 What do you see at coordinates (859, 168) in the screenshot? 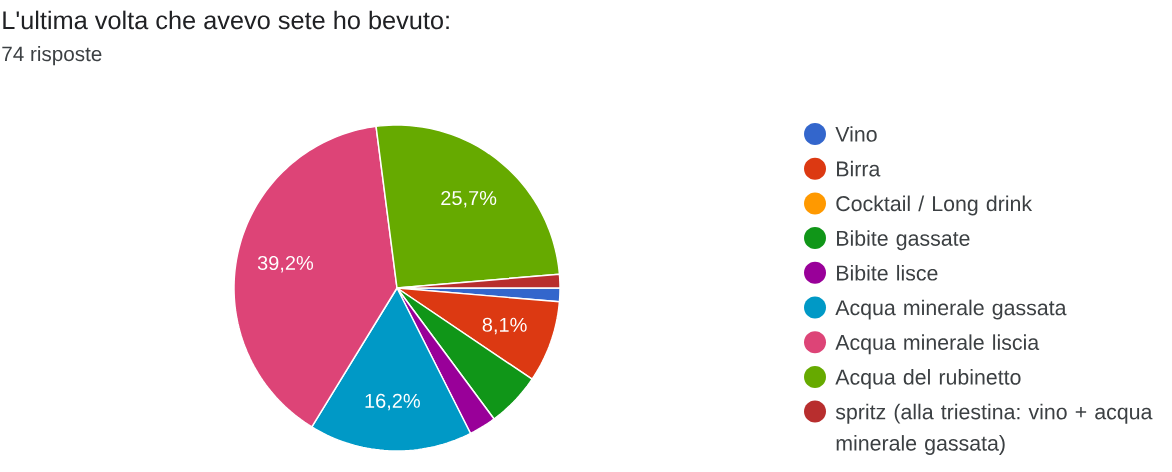
I see `legend-label: Birra` at bounding box center [859, 168].